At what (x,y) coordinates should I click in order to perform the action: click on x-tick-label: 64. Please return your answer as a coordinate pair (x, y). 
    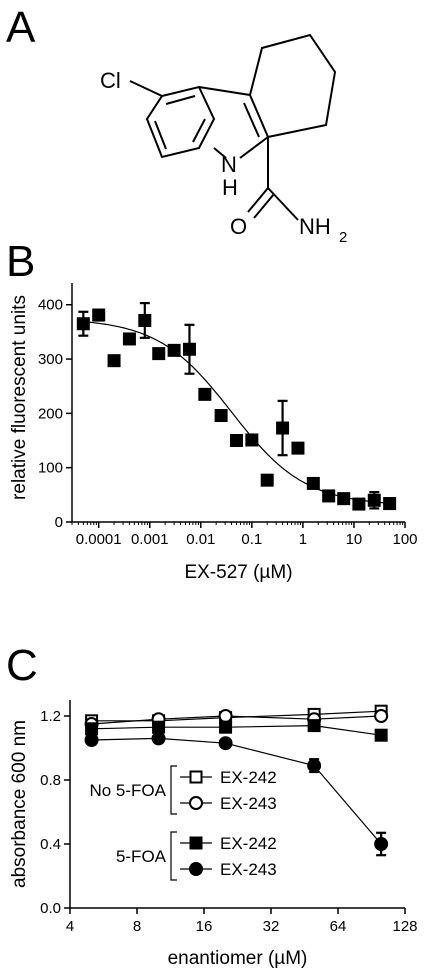
    Looking at the image, I should click on (338, 926).